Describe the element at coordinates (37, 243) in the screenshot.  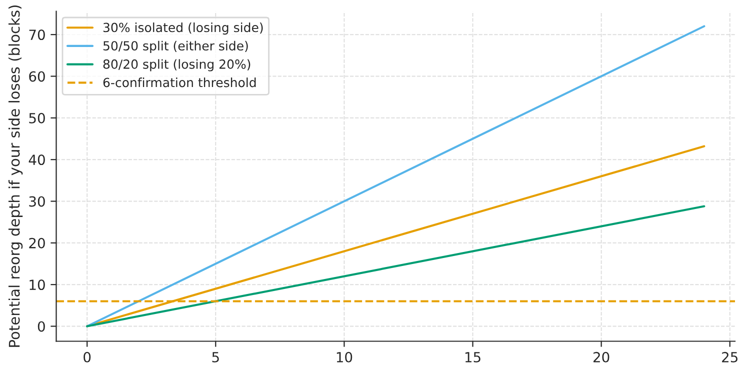
I see `y-tick-label: 20` at that location.